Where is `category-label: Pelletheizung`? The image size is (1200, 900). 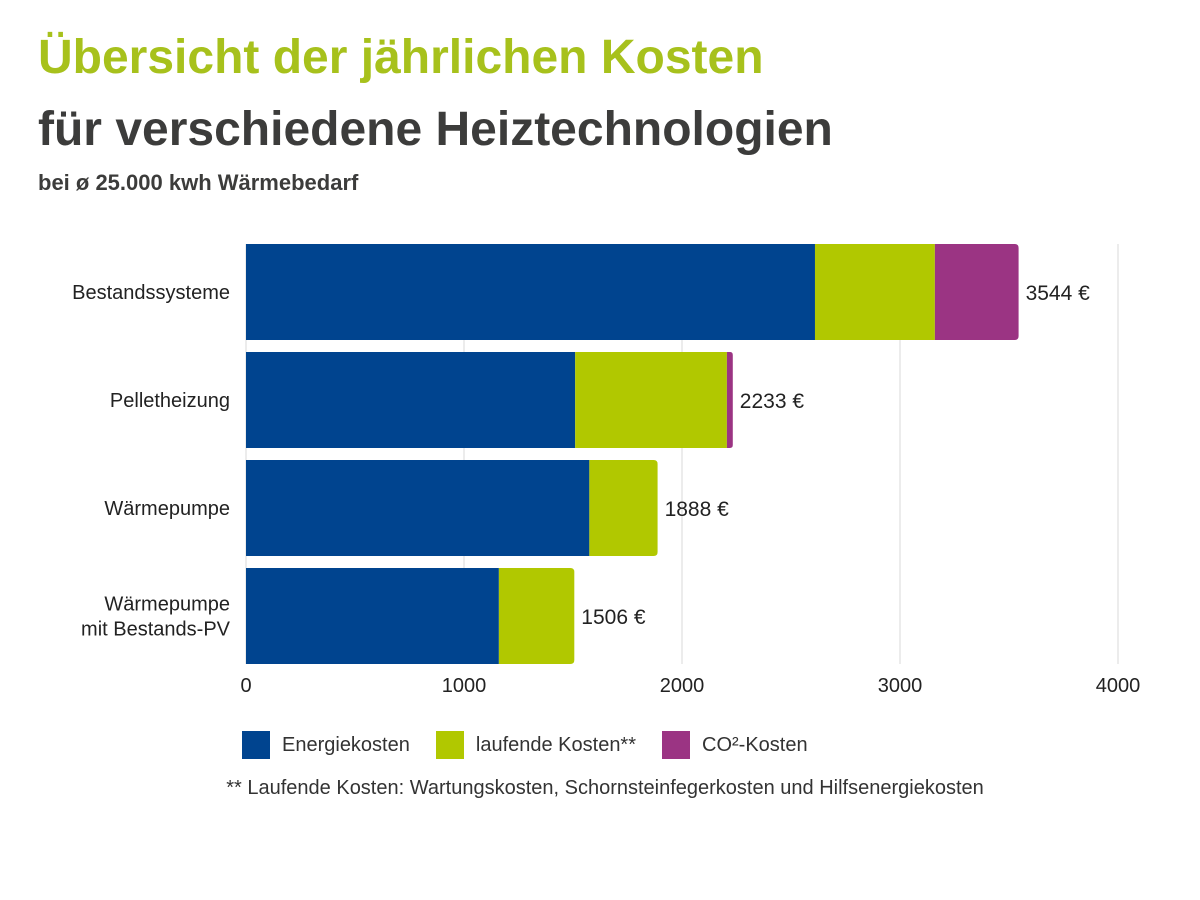 category-label: Pelletheizung is located at coordinates (170, 401).